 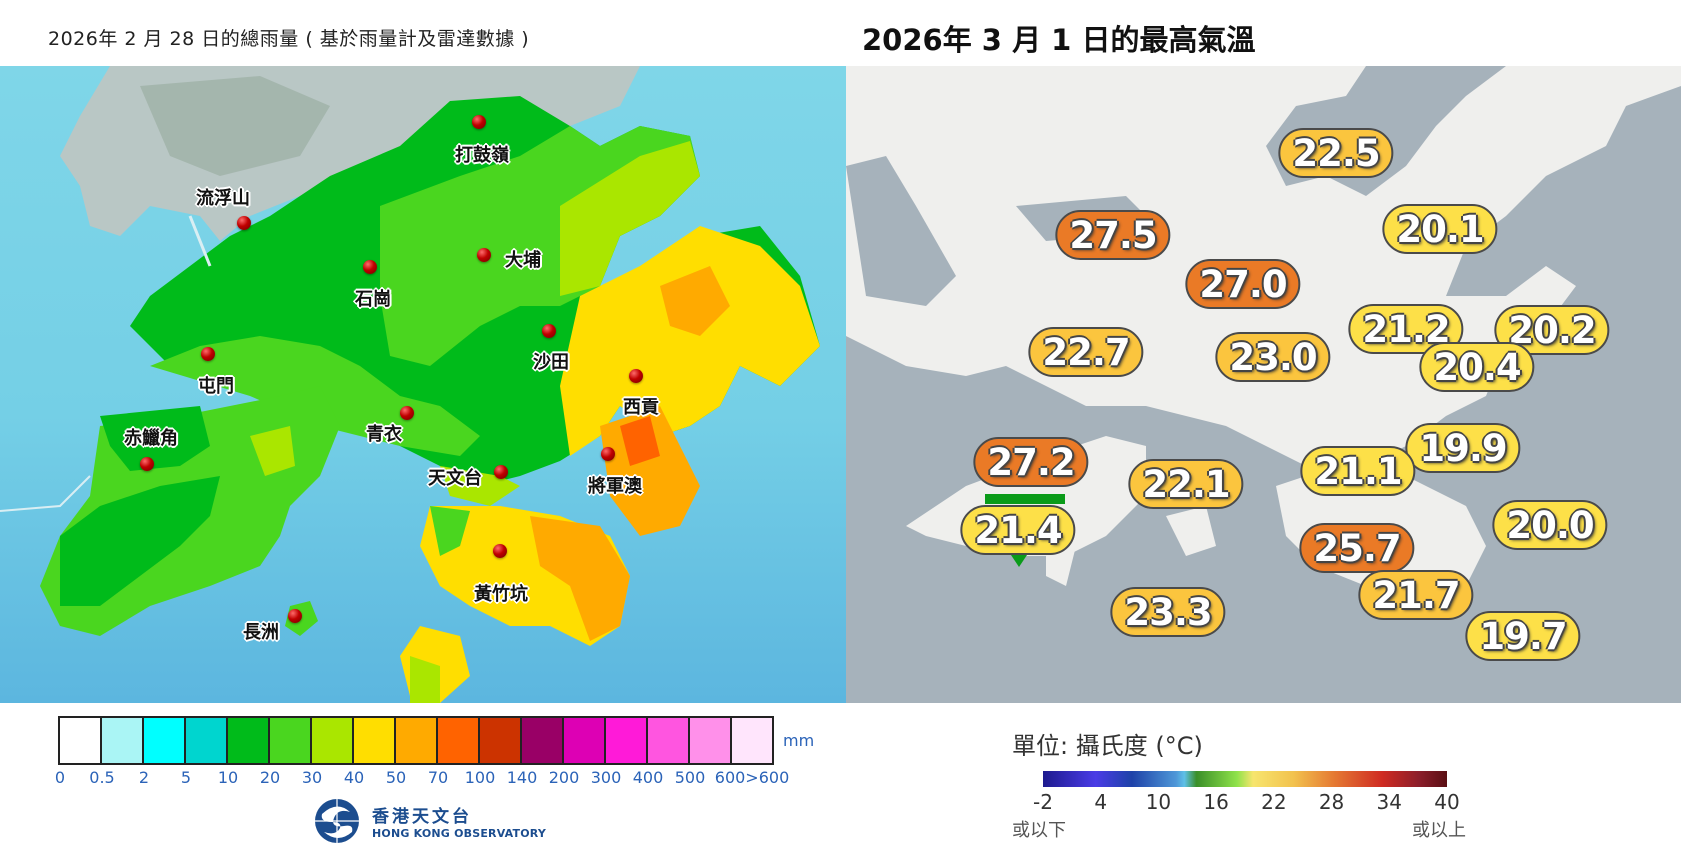 I want to click on station-name: 將軍澳, so click(x=615, y=486).